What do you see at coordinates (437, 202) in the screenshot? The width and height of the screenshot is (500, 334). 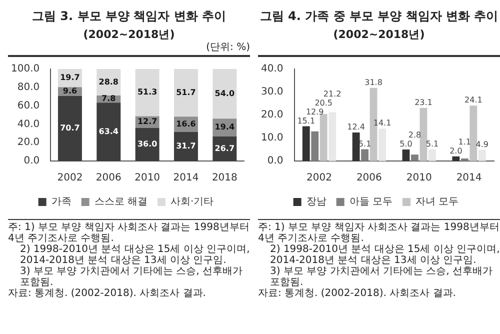 I see `legend-label: 자녀 모두` at bounding box center [437, 202].